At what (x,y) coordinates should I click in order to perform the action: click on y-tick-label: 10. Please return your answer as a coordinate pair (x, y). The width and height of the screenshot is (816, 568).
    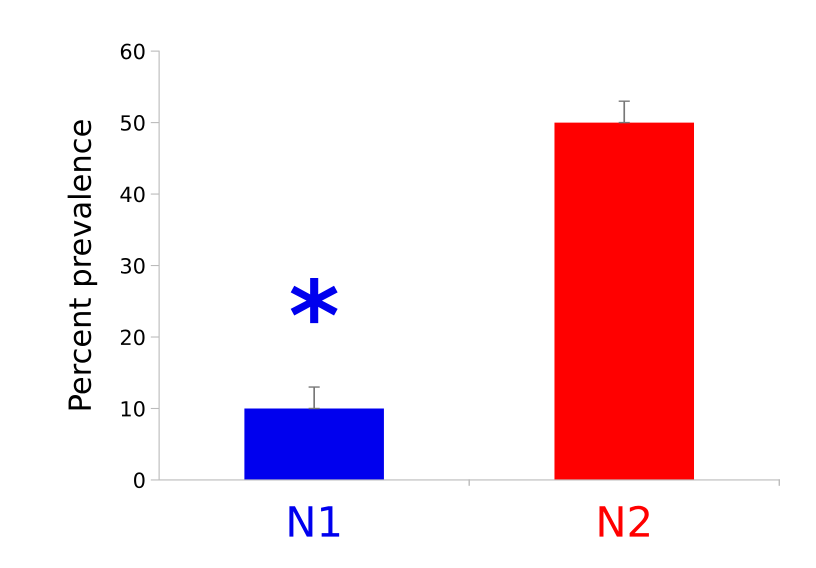
    Looking at the image, I should click on (133, 408).